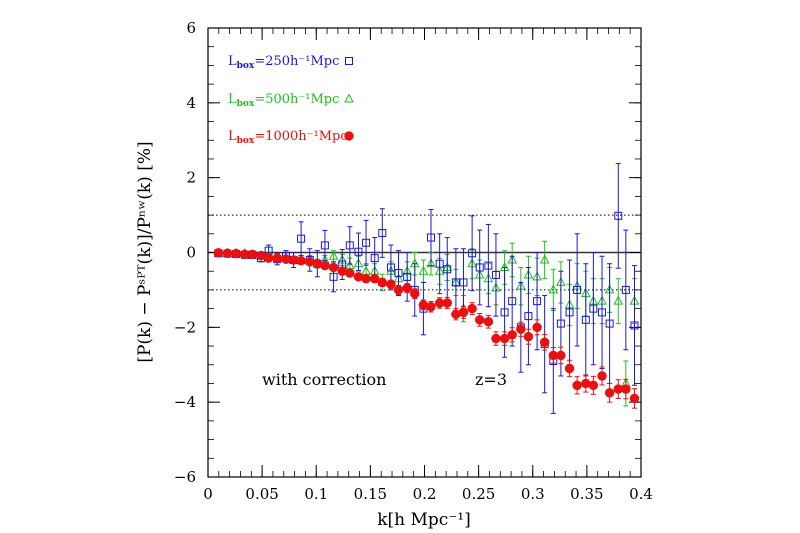  What do you see at coordinates (283, 62) in the screenshot?
I see `legend-label: Lbox=250h⁻¹Mpc` at bounding box center [283, 62].